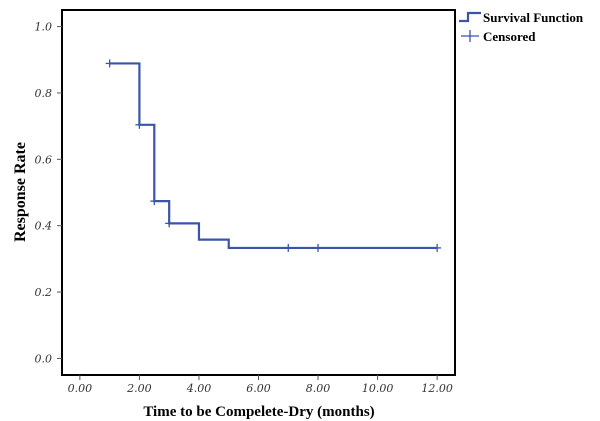 This screenshot has width=600, height=421. I want to click on y-tick-label: 0.0, so click(44, 358).